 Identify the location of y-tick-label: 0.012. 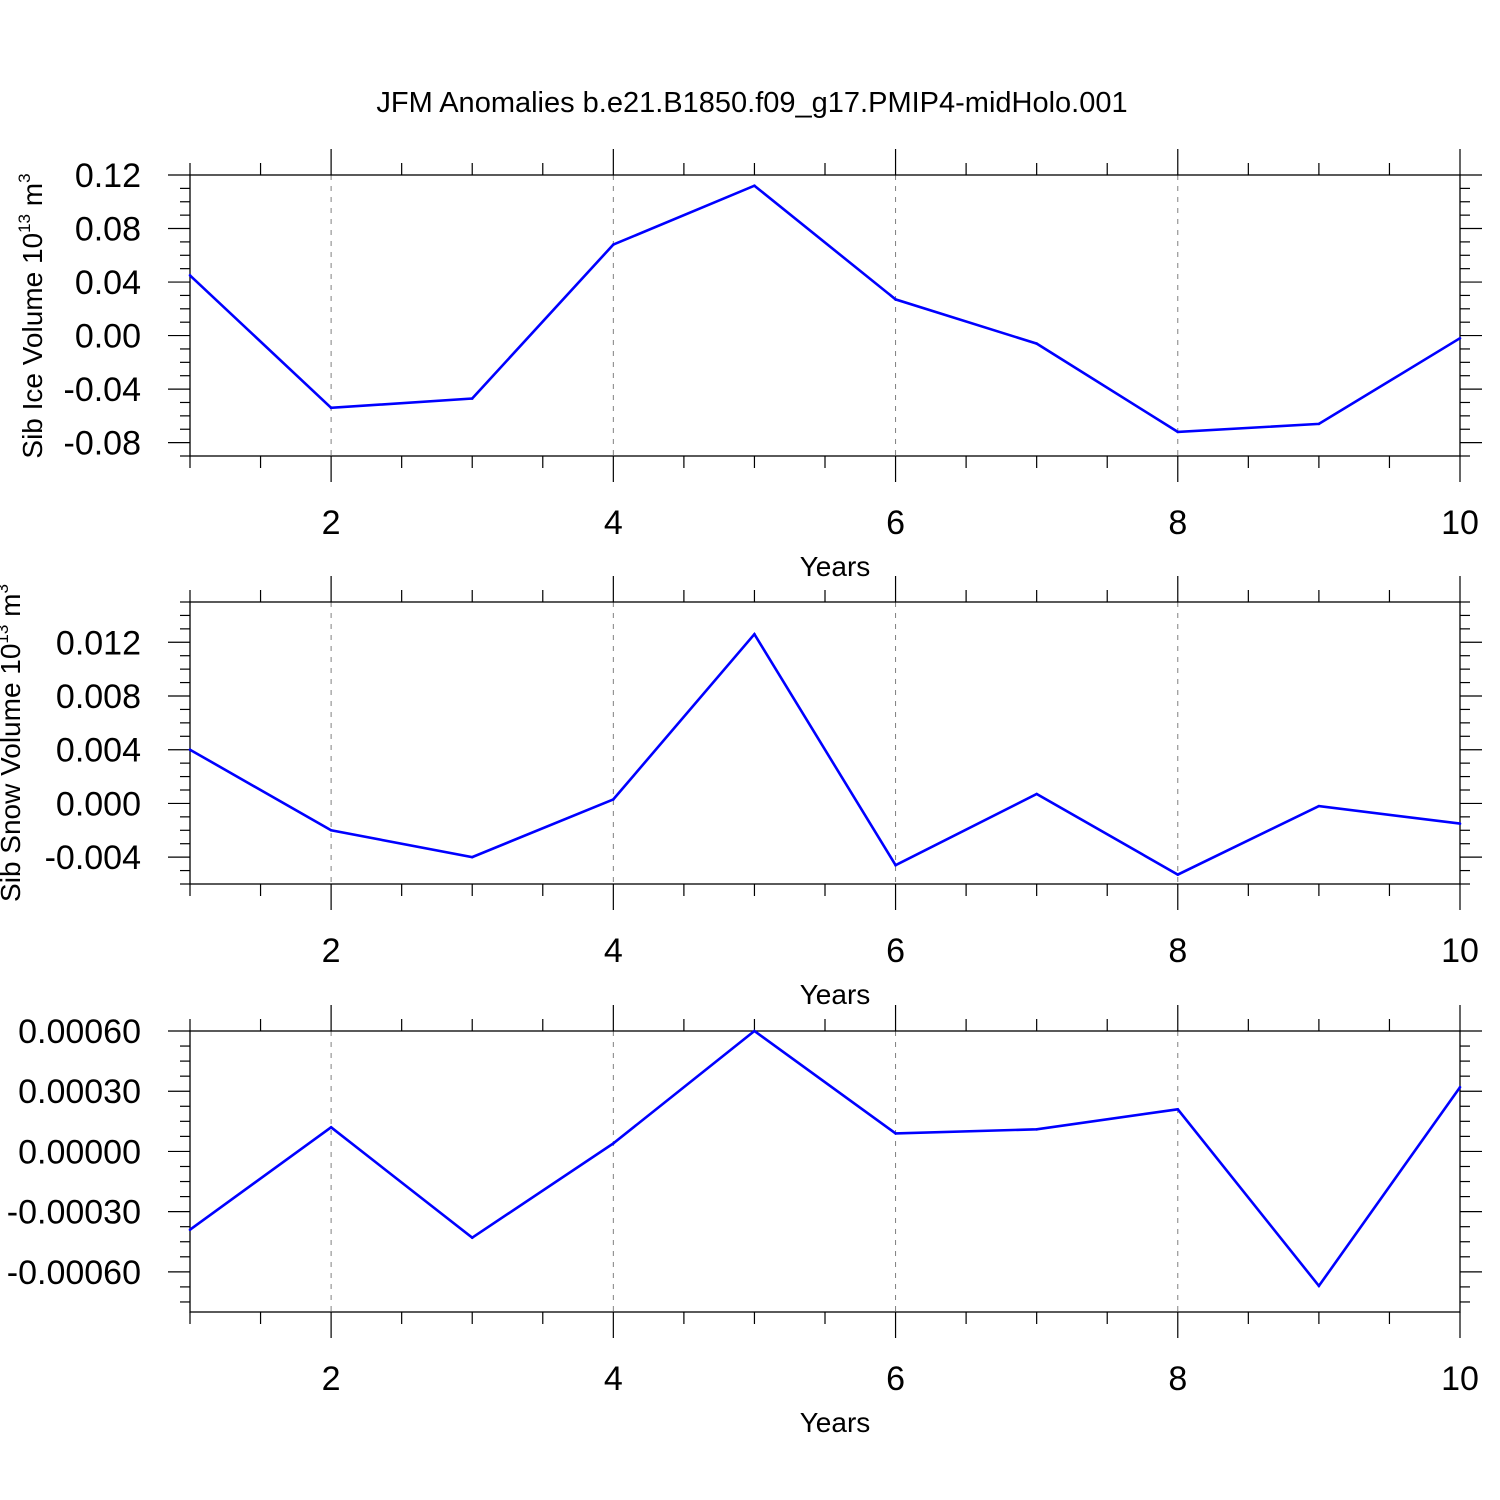
(98, 643).